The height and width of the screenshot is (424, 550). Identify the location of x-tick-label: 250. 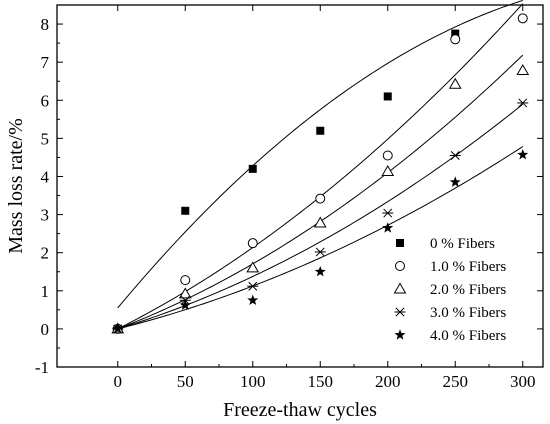
(456, 381).